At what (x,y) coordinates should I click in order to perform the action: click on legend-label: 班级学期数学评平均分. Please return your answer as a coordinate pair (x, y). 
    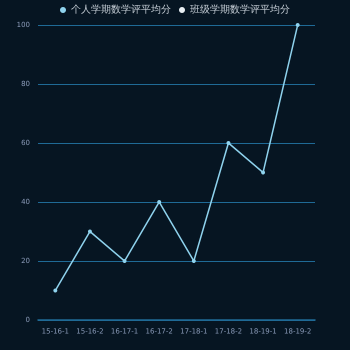
    Looking at the image, I should click on (240, 10).